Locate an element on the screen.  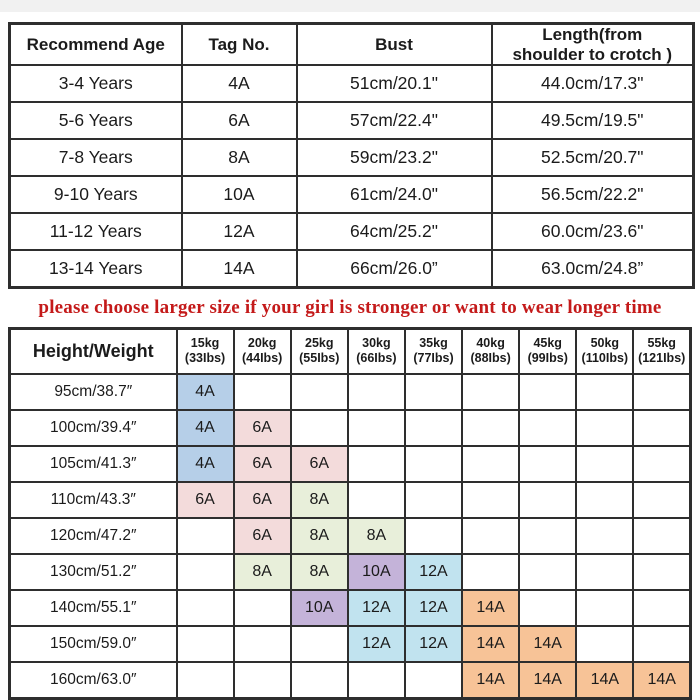
size-row: 7-8 Years 8A 59cm/23.2" 52.5cm/20.7" is located at coordinates (351, 158).